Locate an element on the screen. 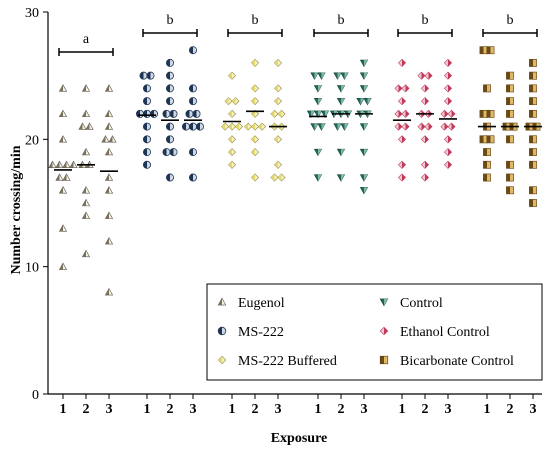  y-tick-label: 0 is located at coordinates (35, 395).